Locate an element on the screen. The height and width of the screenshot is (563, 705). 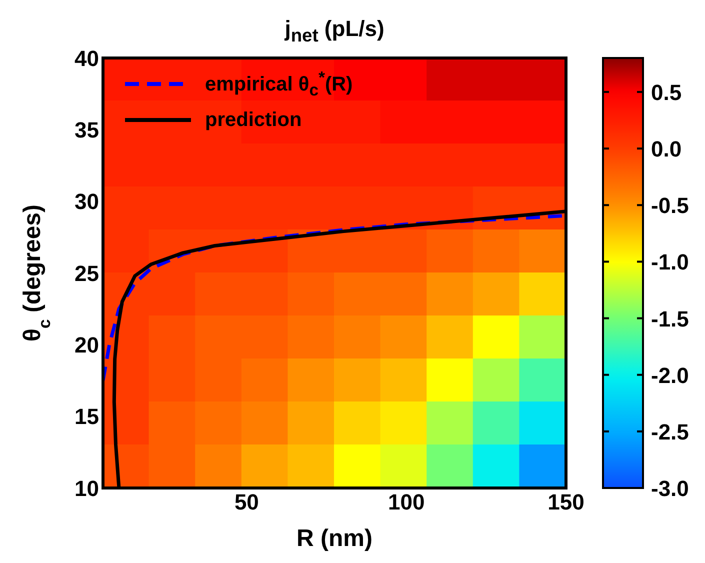
legend-label: empirical θ$_{c}$$^{*}$(R) is located at coordinates (279, 84).